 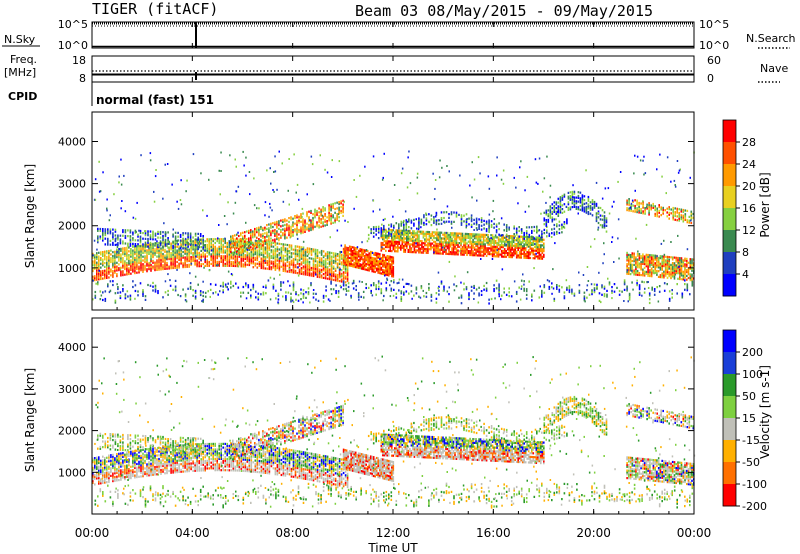 What do you see at coordinates (714, 45) in the screenshot?
I see `search-tick-bottom: 10^0` at bounding box center [714, 45].